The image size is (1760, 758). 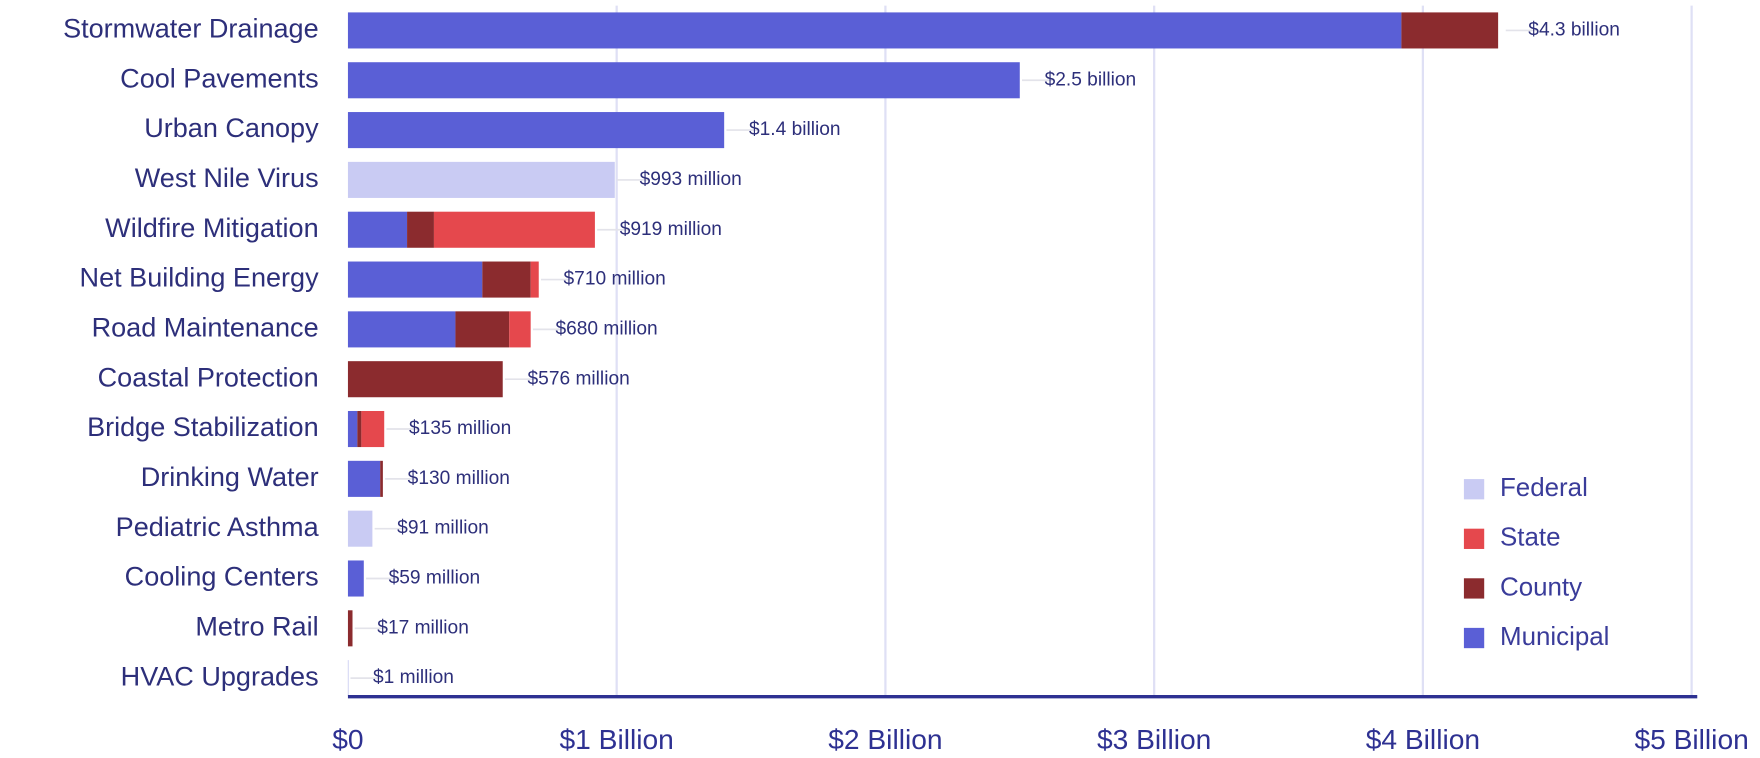 I want to click on x-tick-label: $1 Billion, so click(x=617, y=738).